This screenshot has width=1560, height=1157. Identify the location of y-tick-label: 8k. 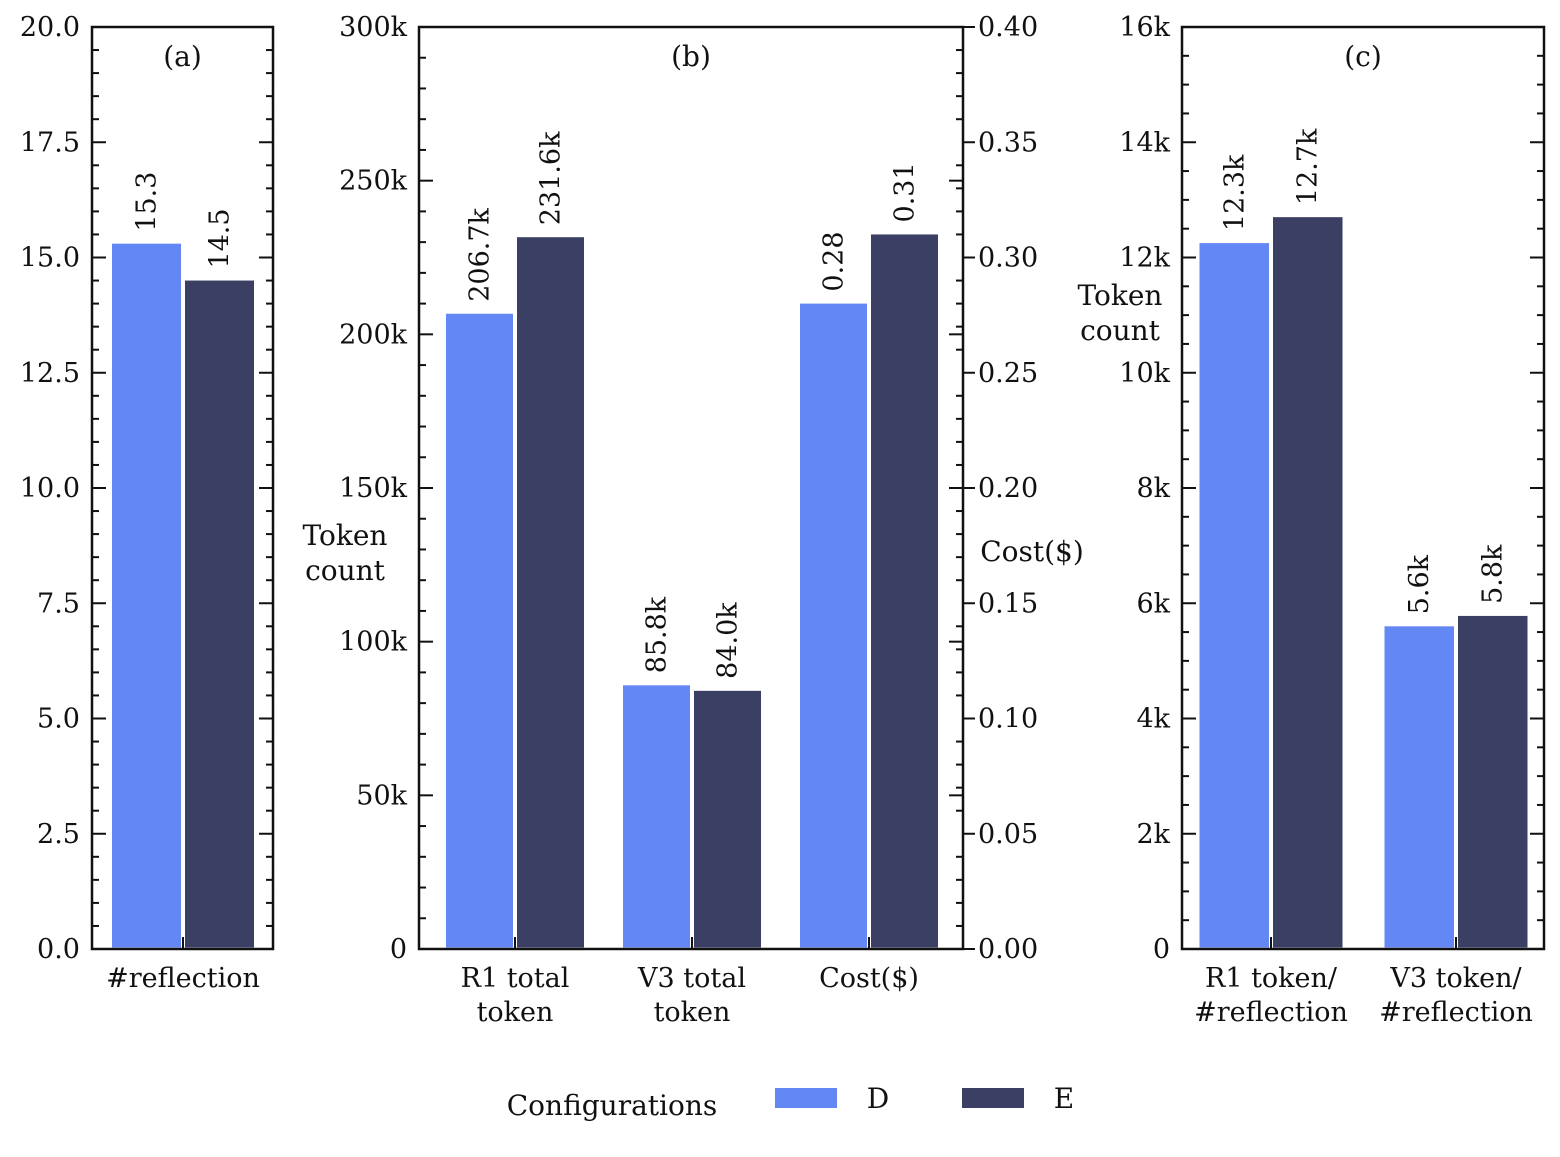
(1153, 488).